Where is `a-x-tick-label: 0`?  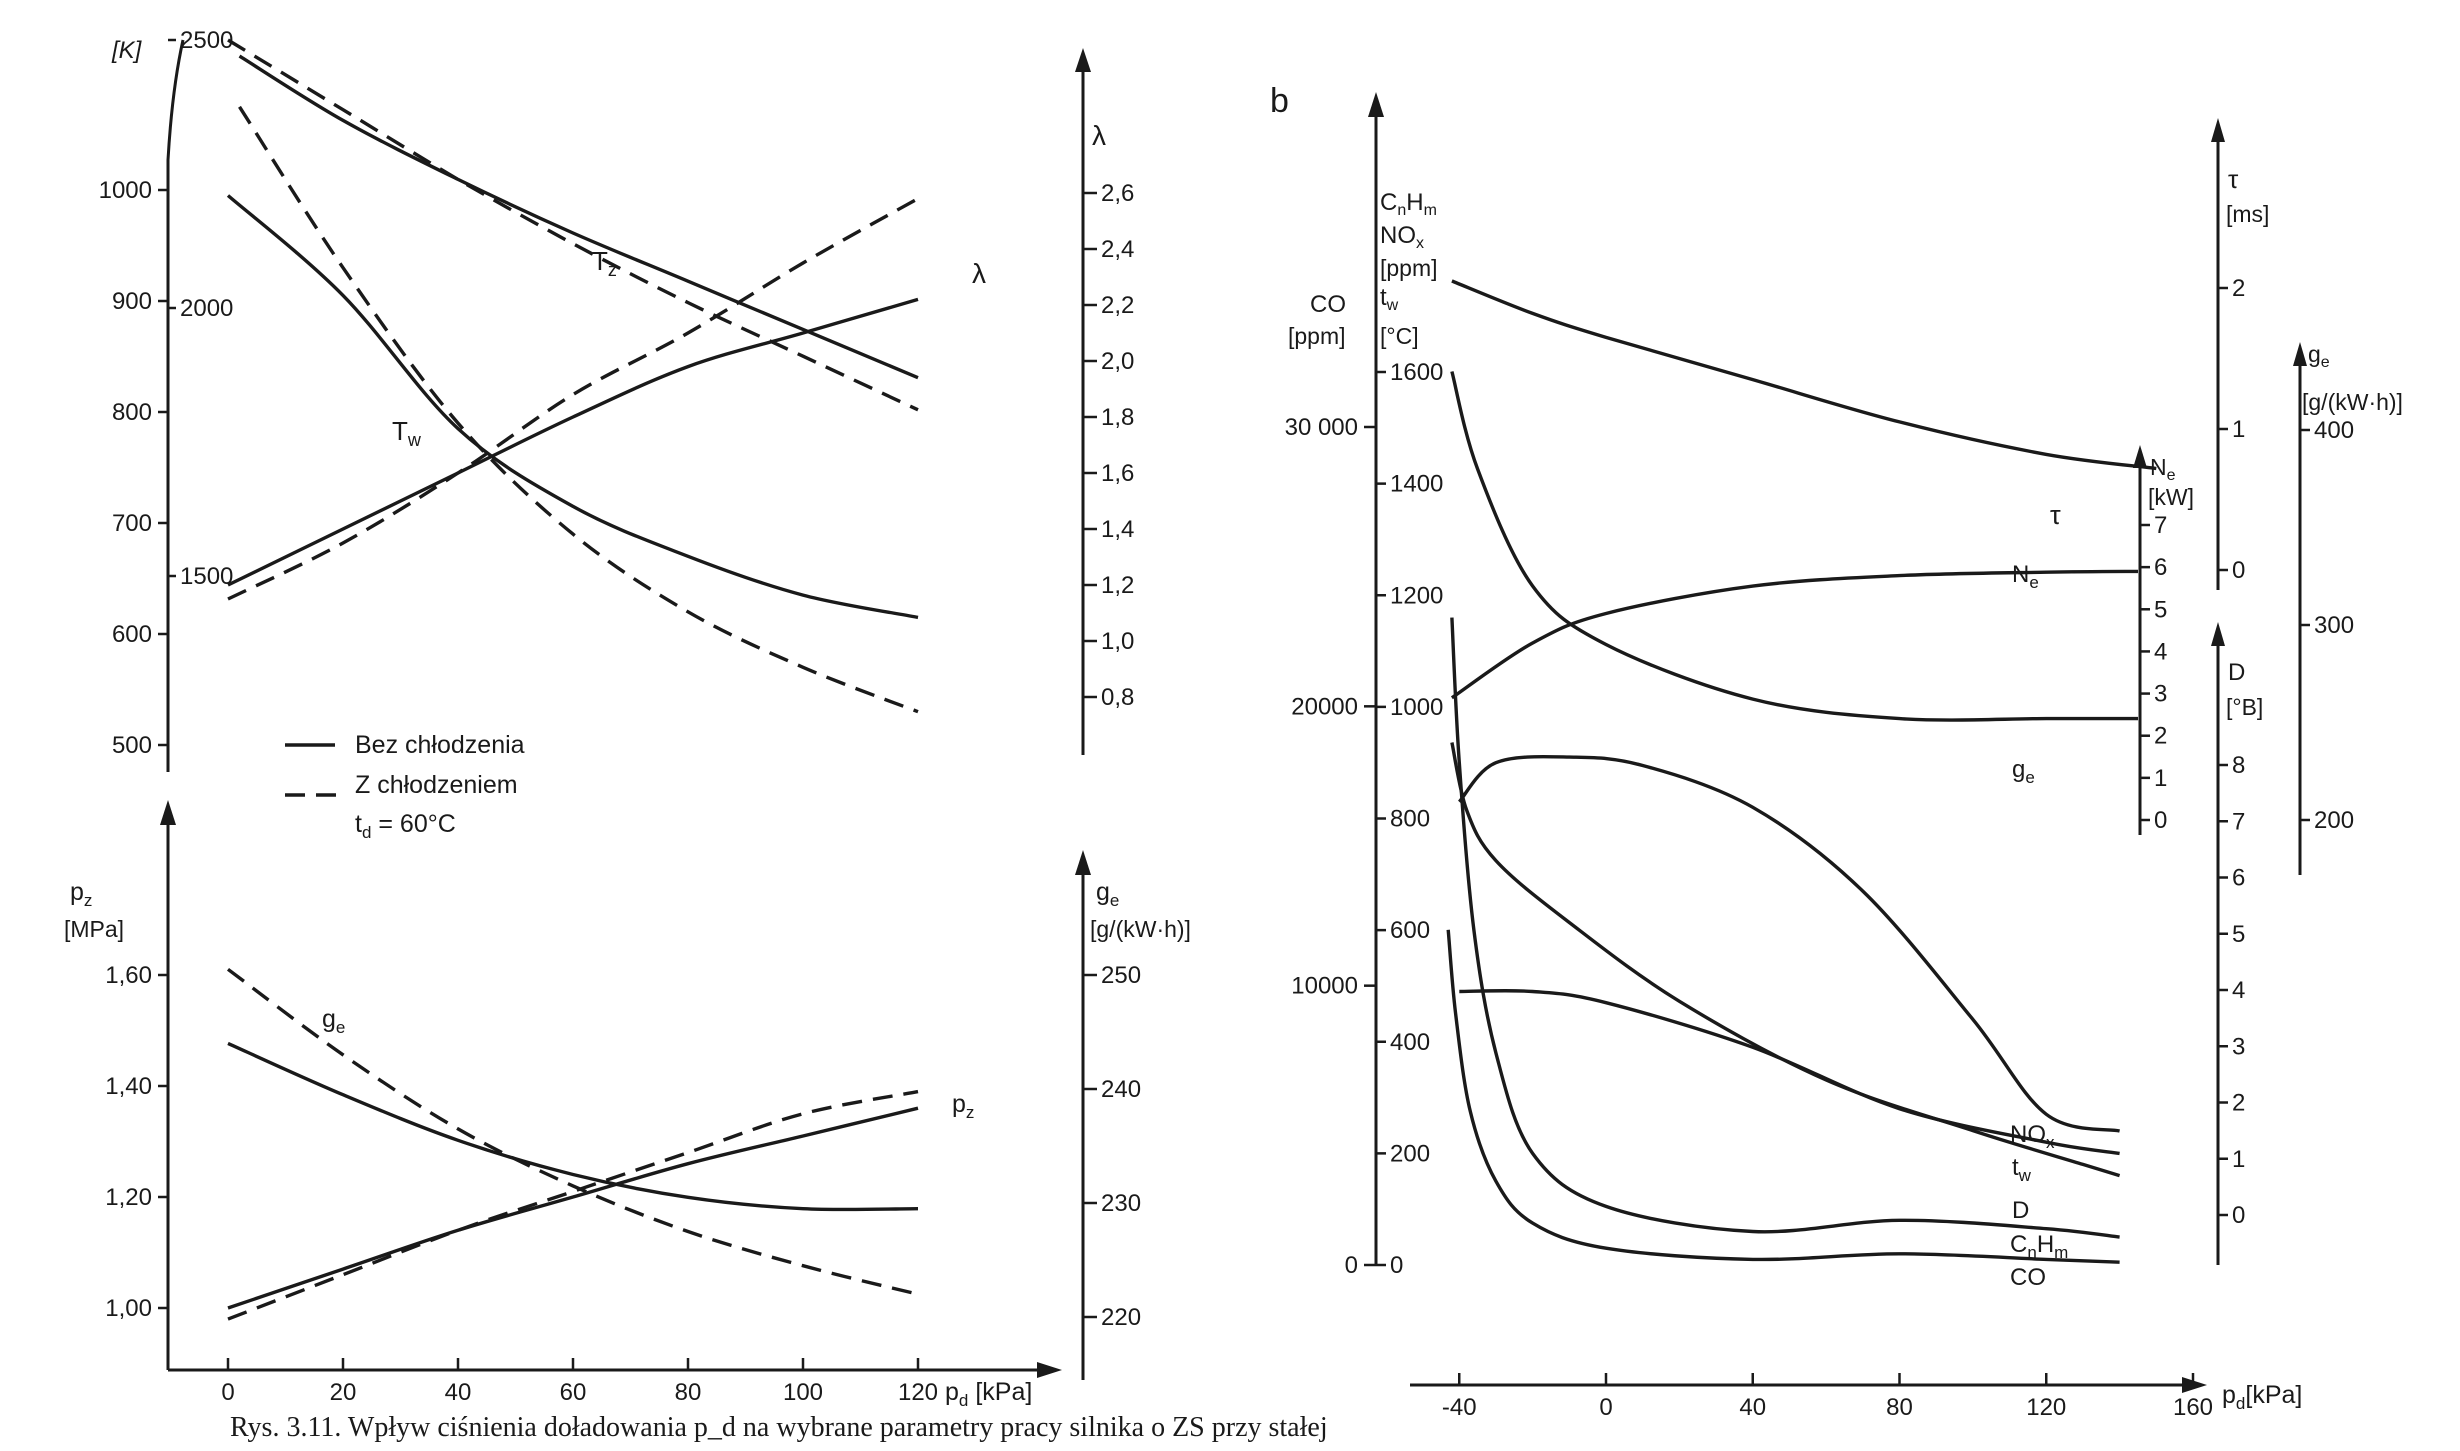
a-x-tick-label: 0 is located at coordinates (227, 1392).